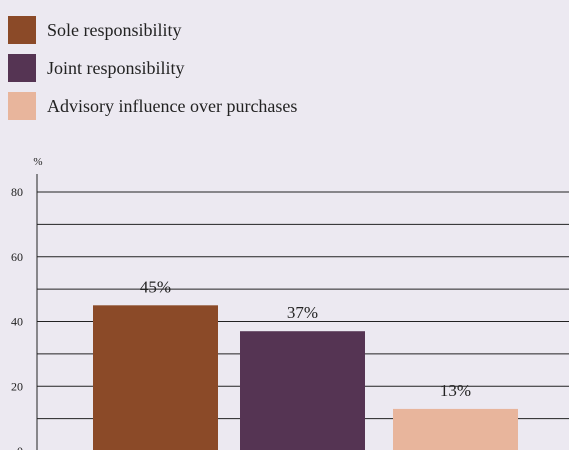 Image resolution: width=569 pixels, height=450 pixels. I want to click on y-tick-label: 40, so click(17, 322).